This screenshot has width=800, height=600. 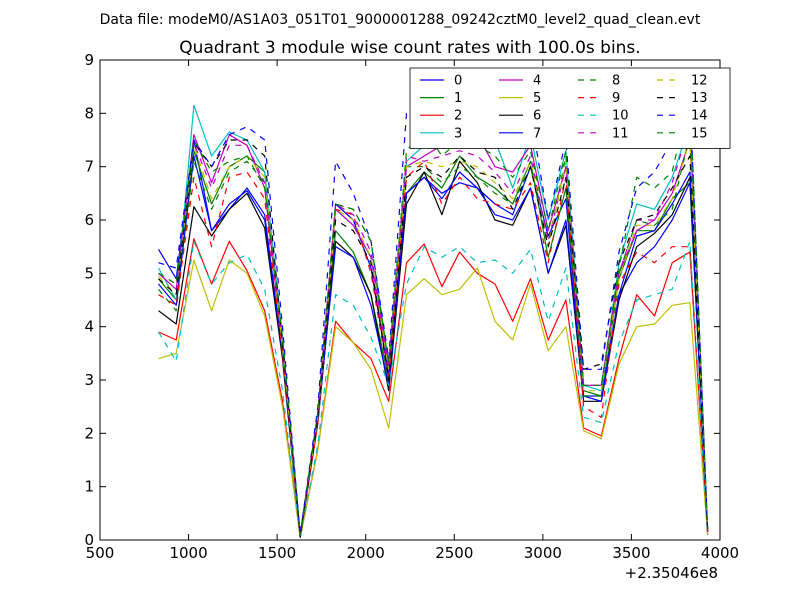 What do you see at coordinates (100, 553) in the screenshot?
I see `x-tick-label: 500` at bounding box center [100, 553].